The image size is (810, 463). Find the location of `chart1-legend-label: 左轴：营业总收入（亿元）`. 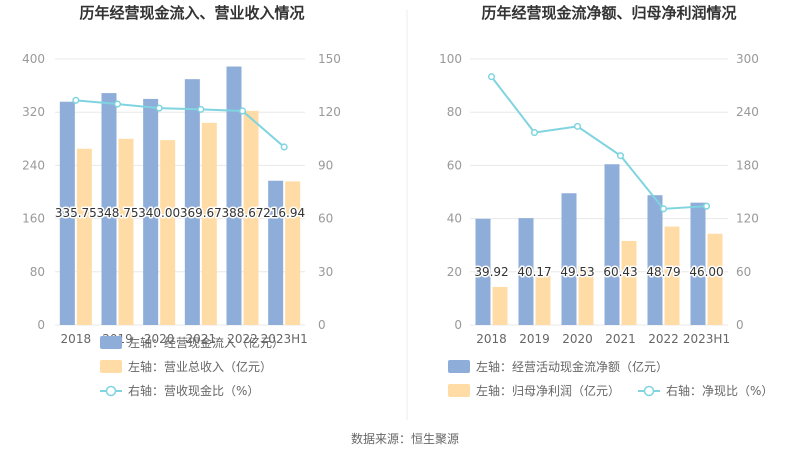

chart1-legend-label: 左轴：营业总收入（亿元） is located at coordinates (200, 366).